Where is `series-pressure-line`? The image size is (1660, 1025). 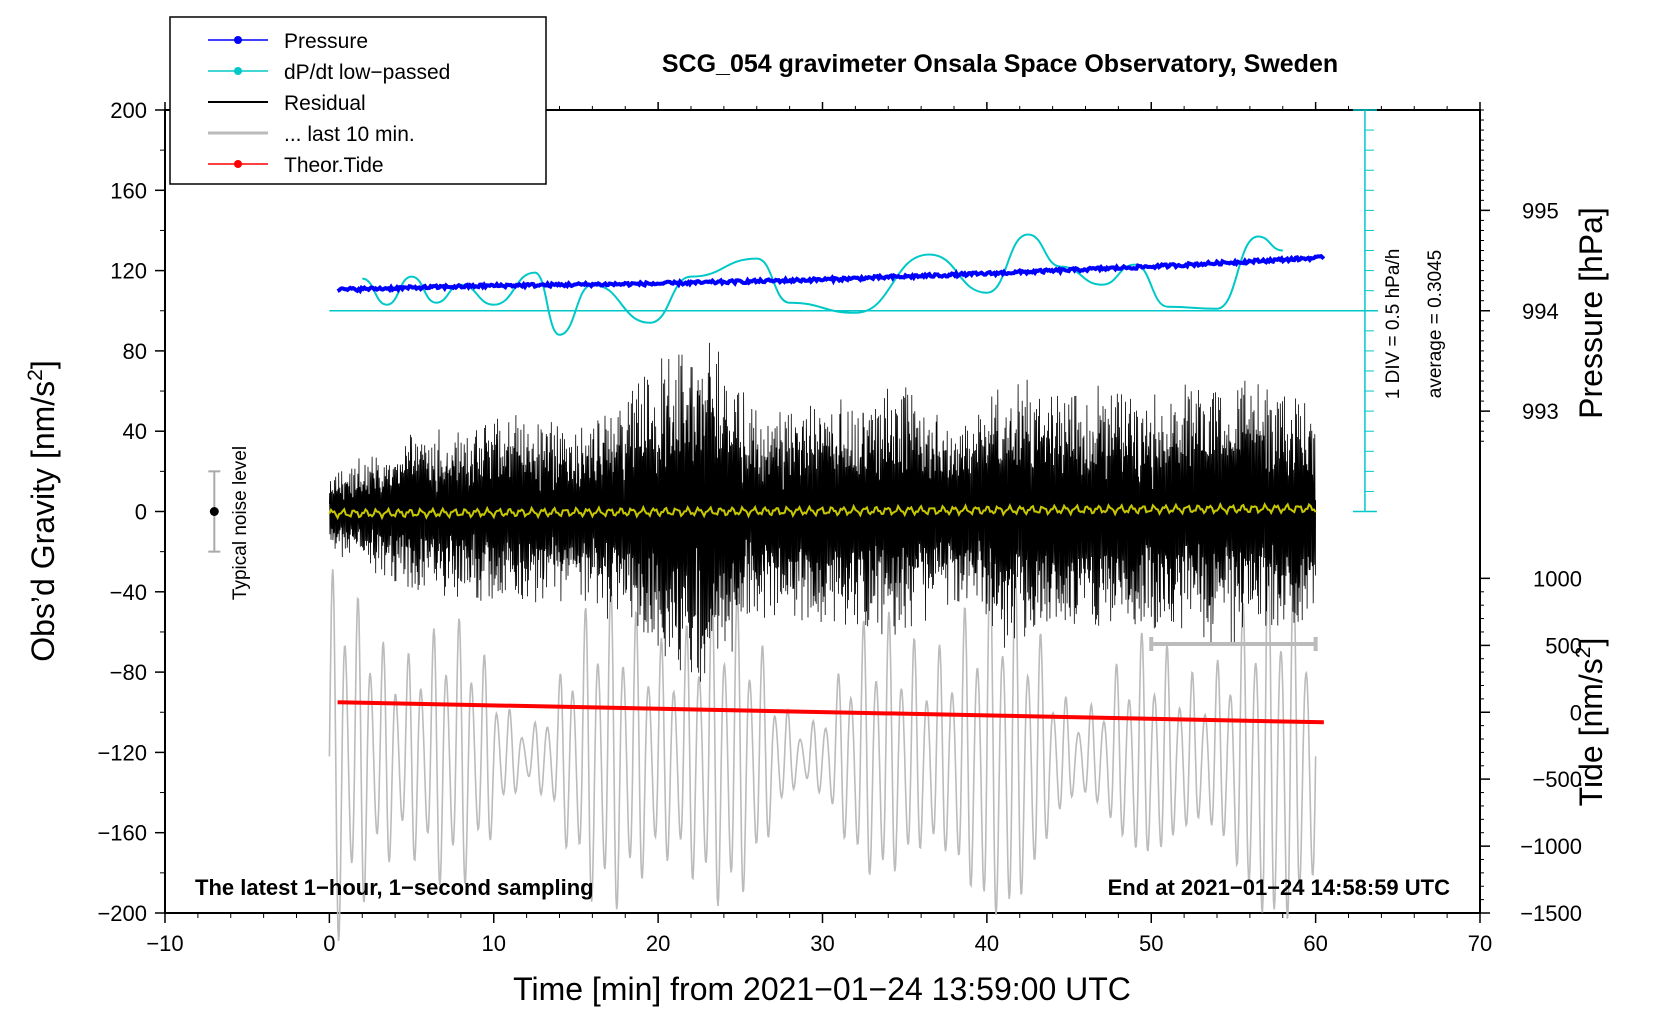 series-pressure-line is located at coordinates (831, 274).